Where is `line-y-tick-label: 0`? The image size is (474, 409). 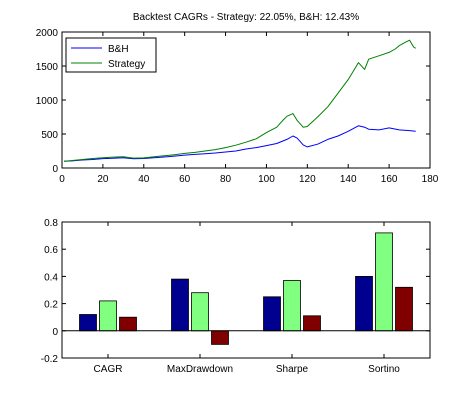
line-y-tick-label: 0 is located at coordinates (55, 169).